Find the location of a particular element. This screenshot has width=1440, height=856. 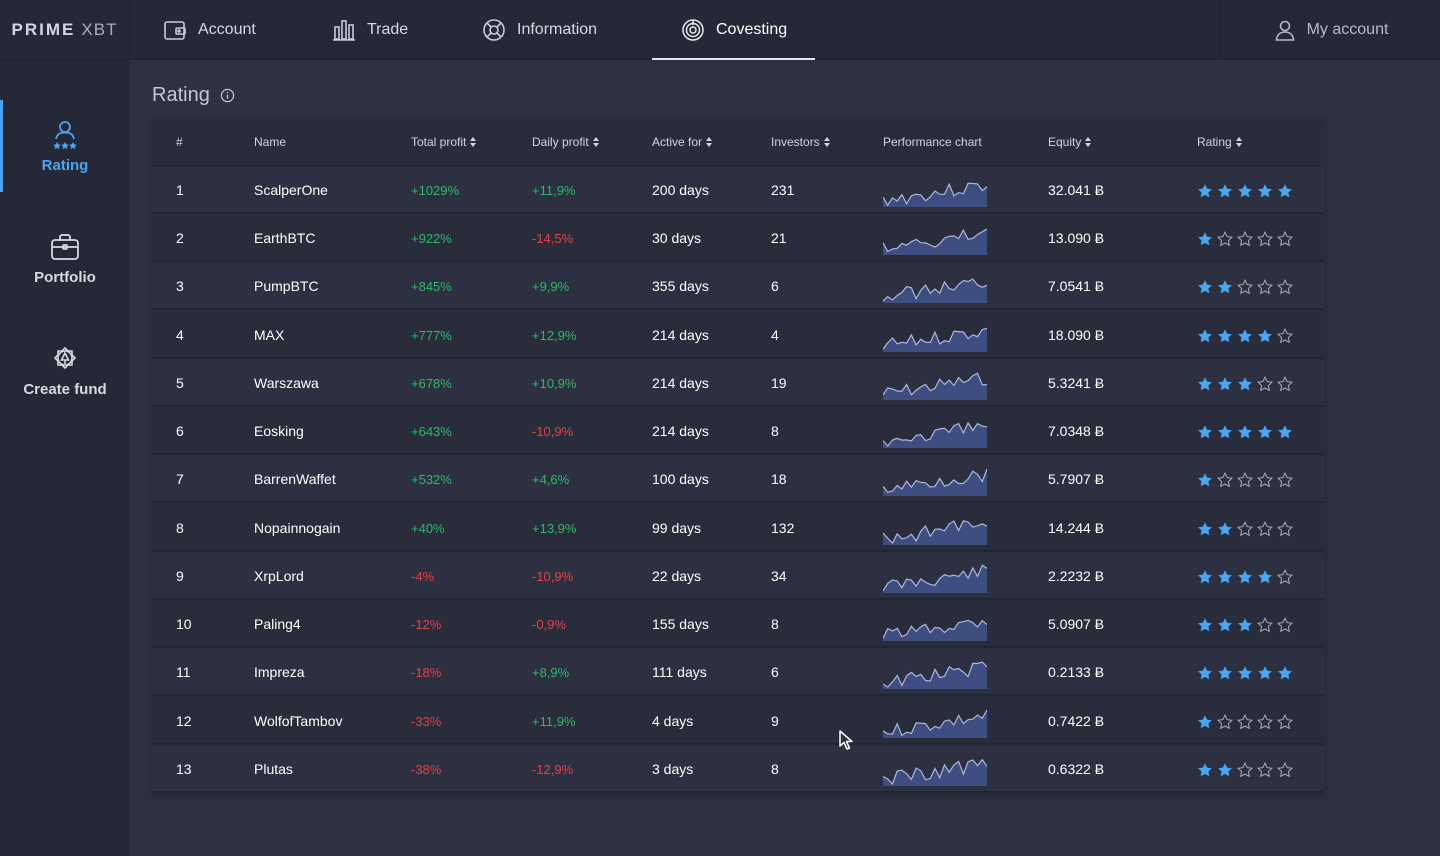

logo: PRIME XBT is located at coordinates (65, 30).